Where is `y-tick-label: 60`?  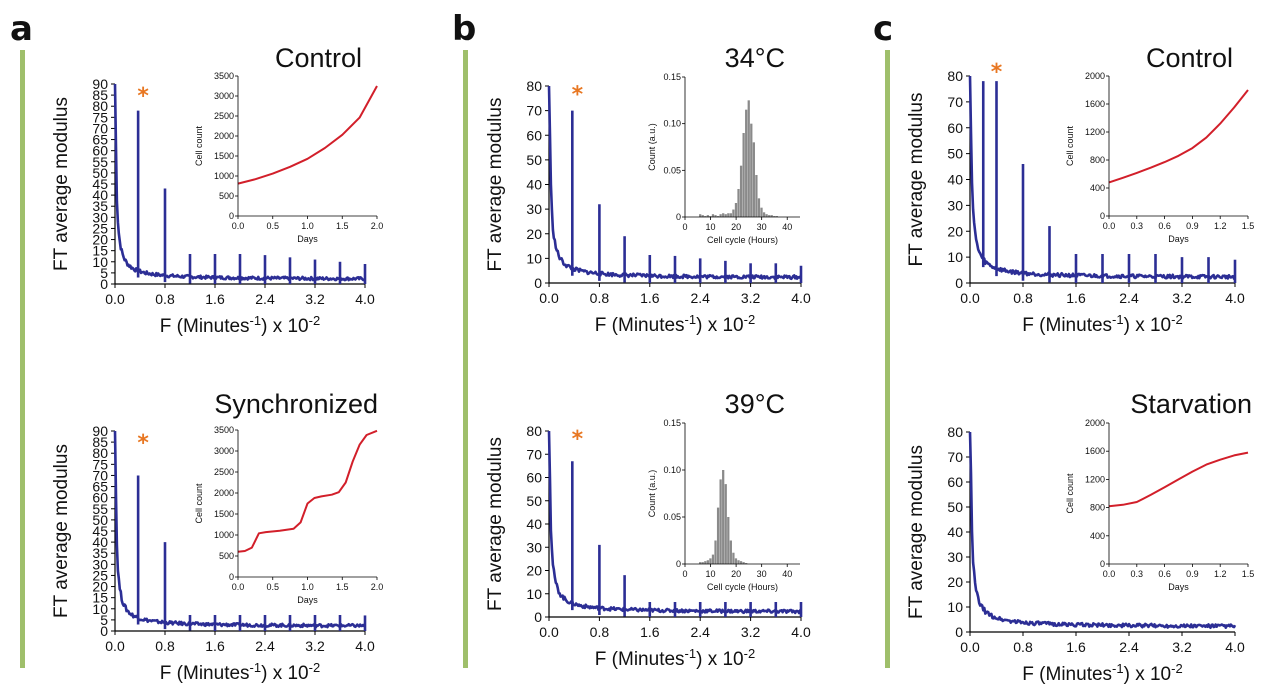 y-tick-label: 60 is located at coordinates (534, 135).